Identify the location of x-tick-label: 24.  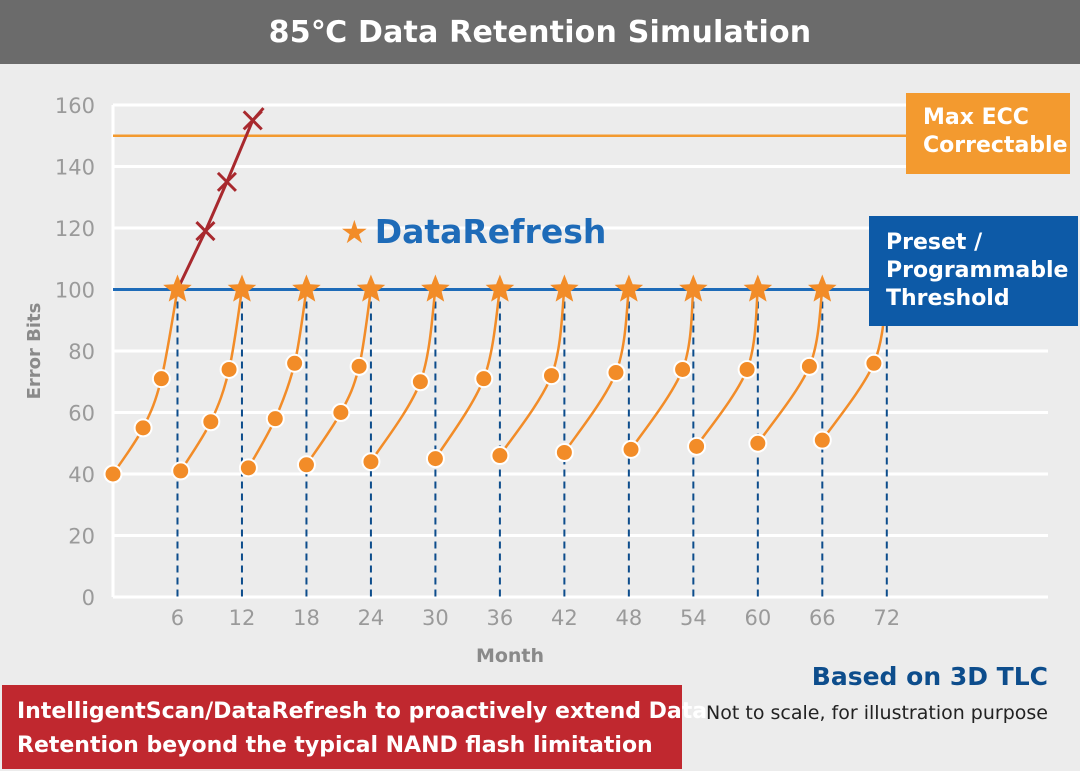
(371, 618).